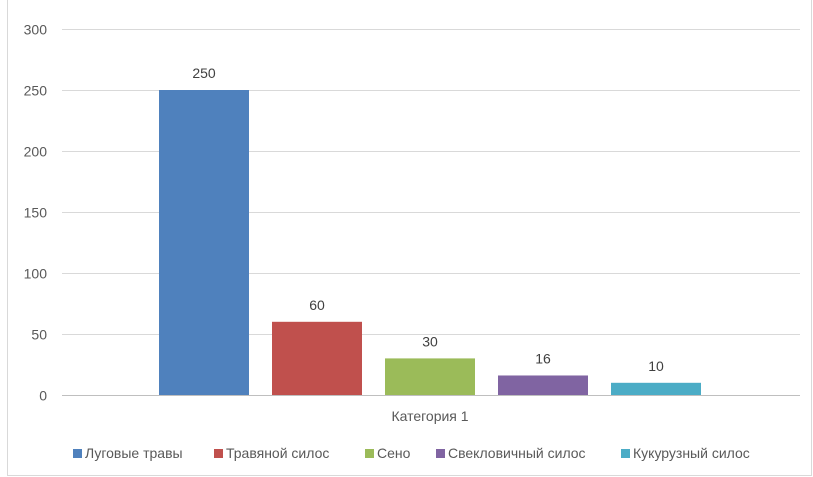  I want to click on y-tick-label: 50, so click(39, 335).